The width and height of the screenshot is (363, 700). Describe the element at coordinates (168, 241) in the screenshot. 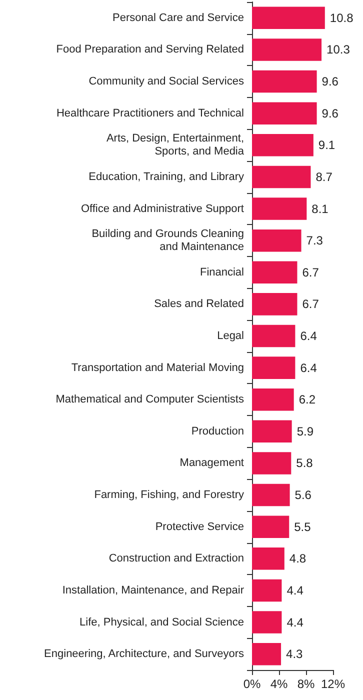

I see `y-tick-label: Building and Grounds Cleaning and Maintenance` at that location.